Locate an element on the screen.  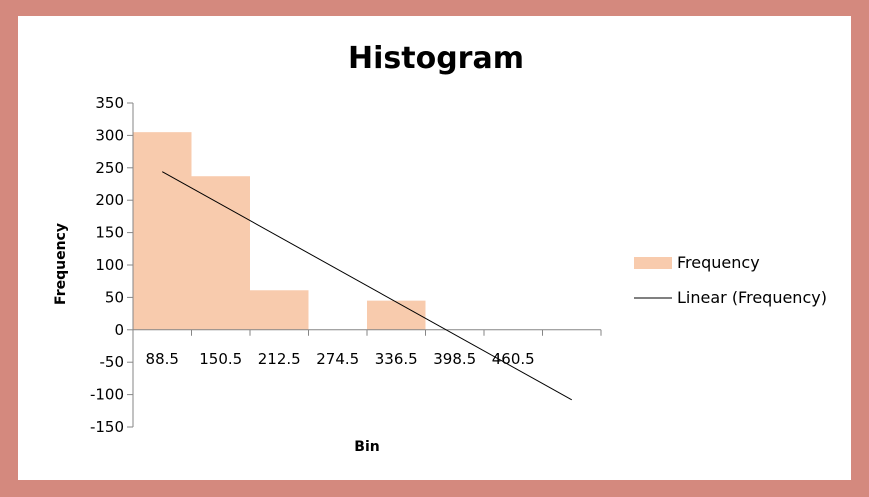
y-tick-label: 350 is located at coordinates (109, 103).